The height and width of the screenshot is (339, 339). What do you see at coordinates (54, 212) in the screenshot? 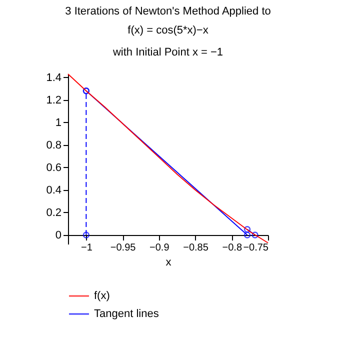
I see `y-tick-label: 0.2` at bounding box center [54, 212].